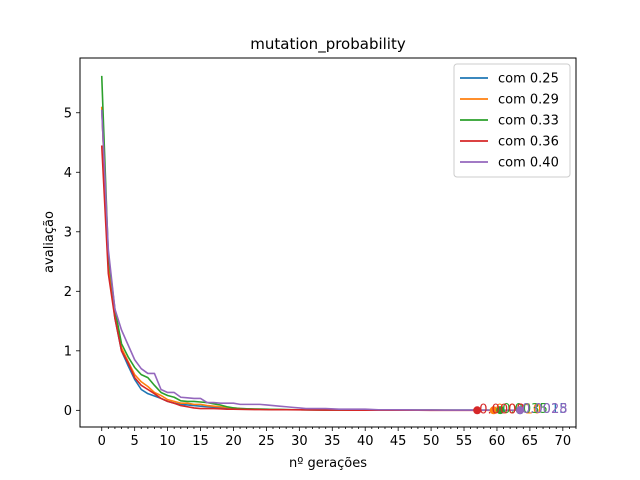  What do you see at coordinates (431, 441) in the screenshot?
I see `x-tick-label: 50` at bounding box center [431, 441].